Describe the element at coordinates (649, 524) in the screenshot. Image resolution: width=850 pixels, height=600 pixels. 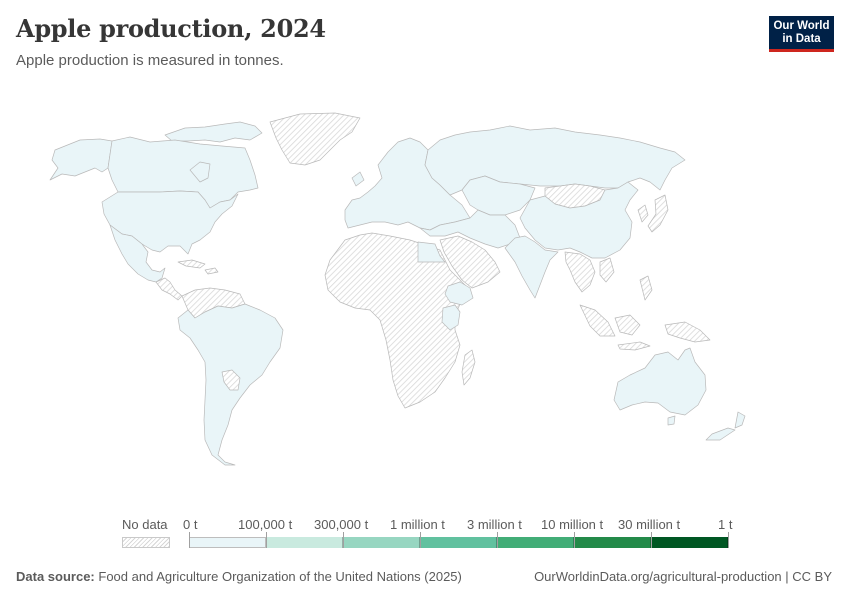
I see `legend-label-6: 30 million t` at that location.